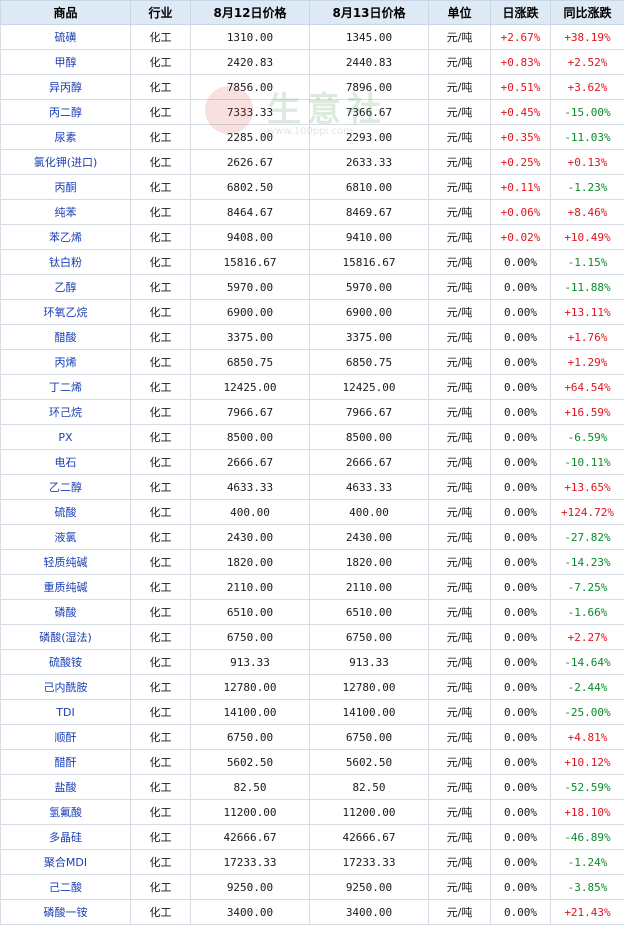 This screenshot has height=927, width=624. Describe the element at coordinates (312, 37) in the screenshot. I see `table-row: 硫磺 化工 1310.00 1345.00 元/吨 +2.67% +38.19%` at that location.